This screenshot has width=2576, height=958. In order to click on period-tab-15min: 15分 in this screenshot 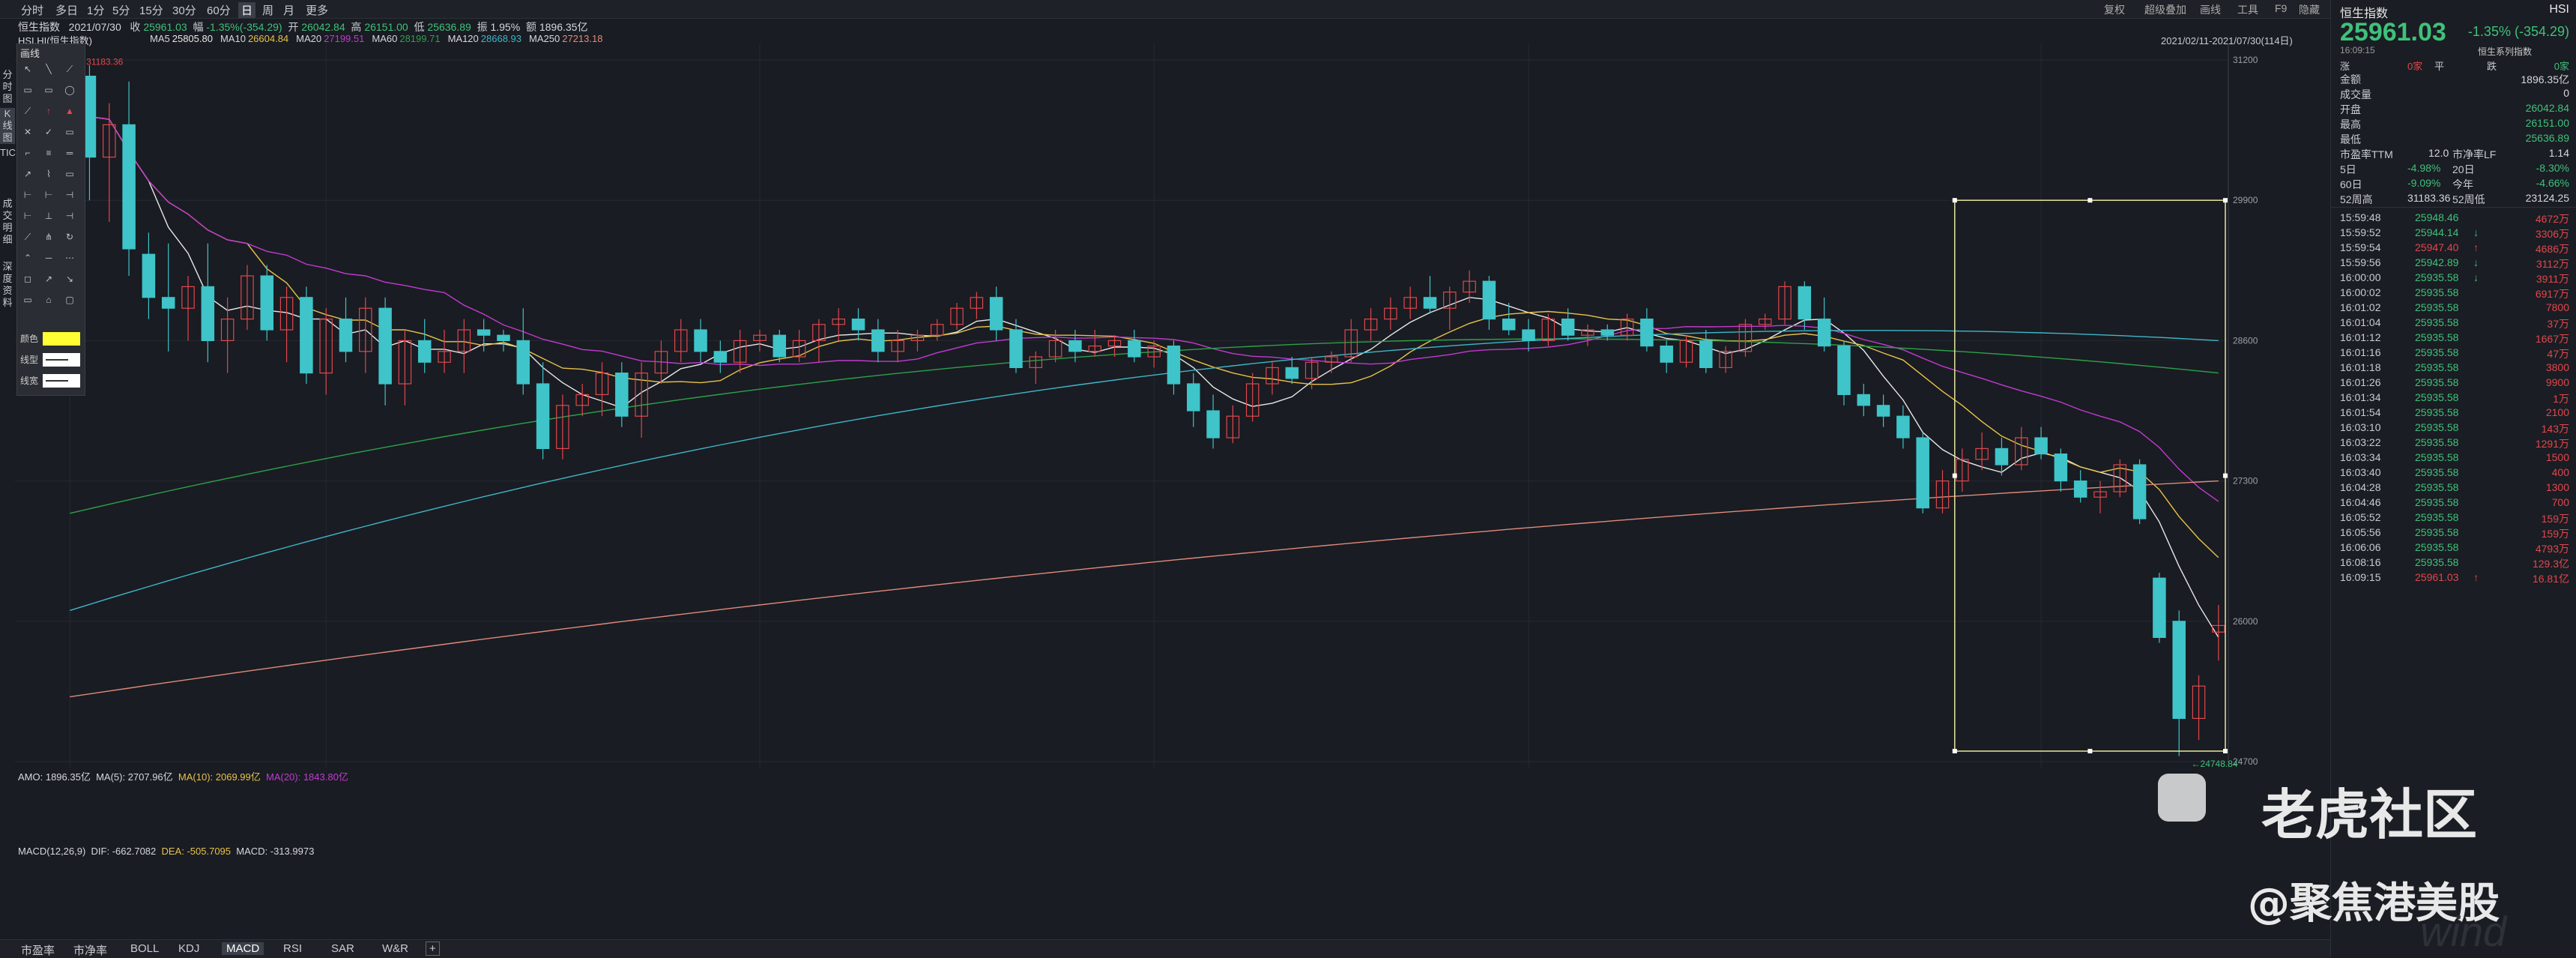, I will do `click(151, 11)`.